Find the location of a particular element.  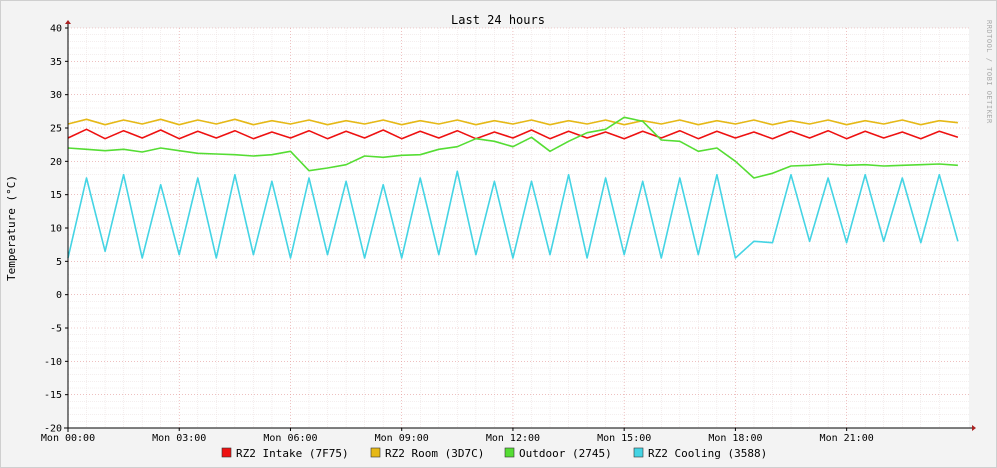

y-tick-label: 20 is located at coordinates (56, 162).